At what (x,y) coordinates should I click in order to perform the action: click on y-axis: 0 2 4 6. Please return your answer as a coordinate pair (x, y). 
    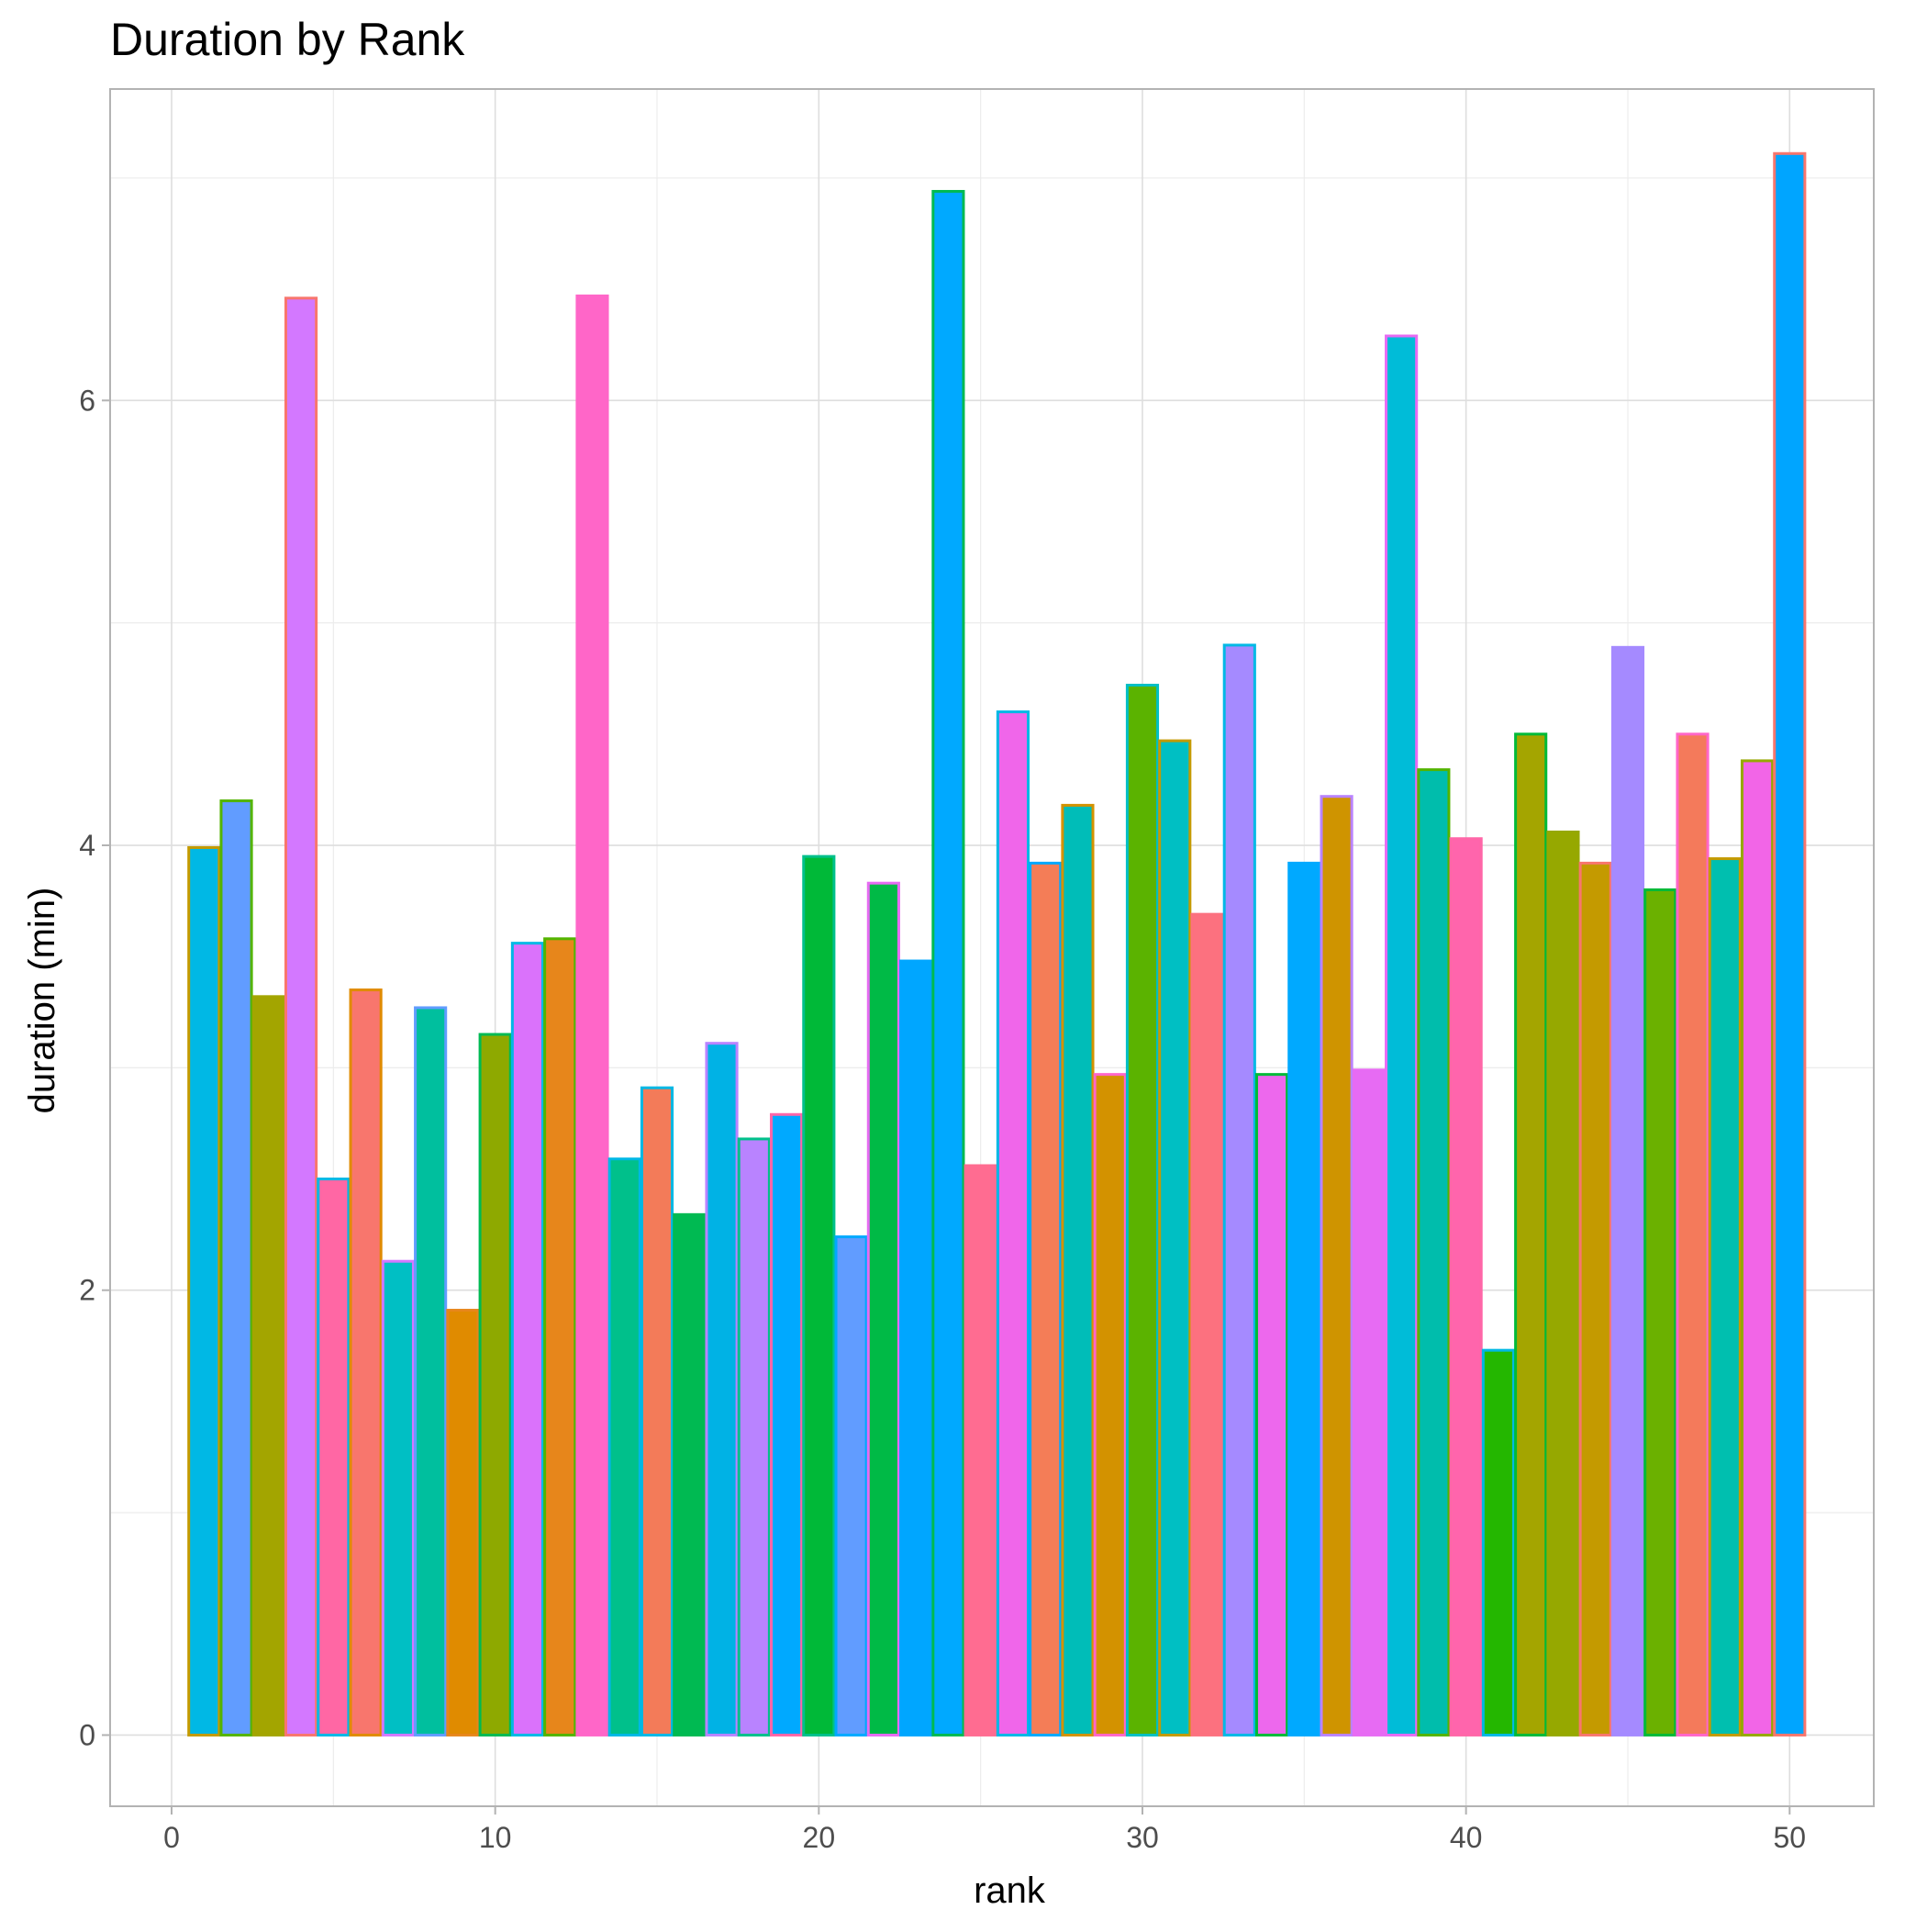
    Looking at the image, I should click on (94, 1067).